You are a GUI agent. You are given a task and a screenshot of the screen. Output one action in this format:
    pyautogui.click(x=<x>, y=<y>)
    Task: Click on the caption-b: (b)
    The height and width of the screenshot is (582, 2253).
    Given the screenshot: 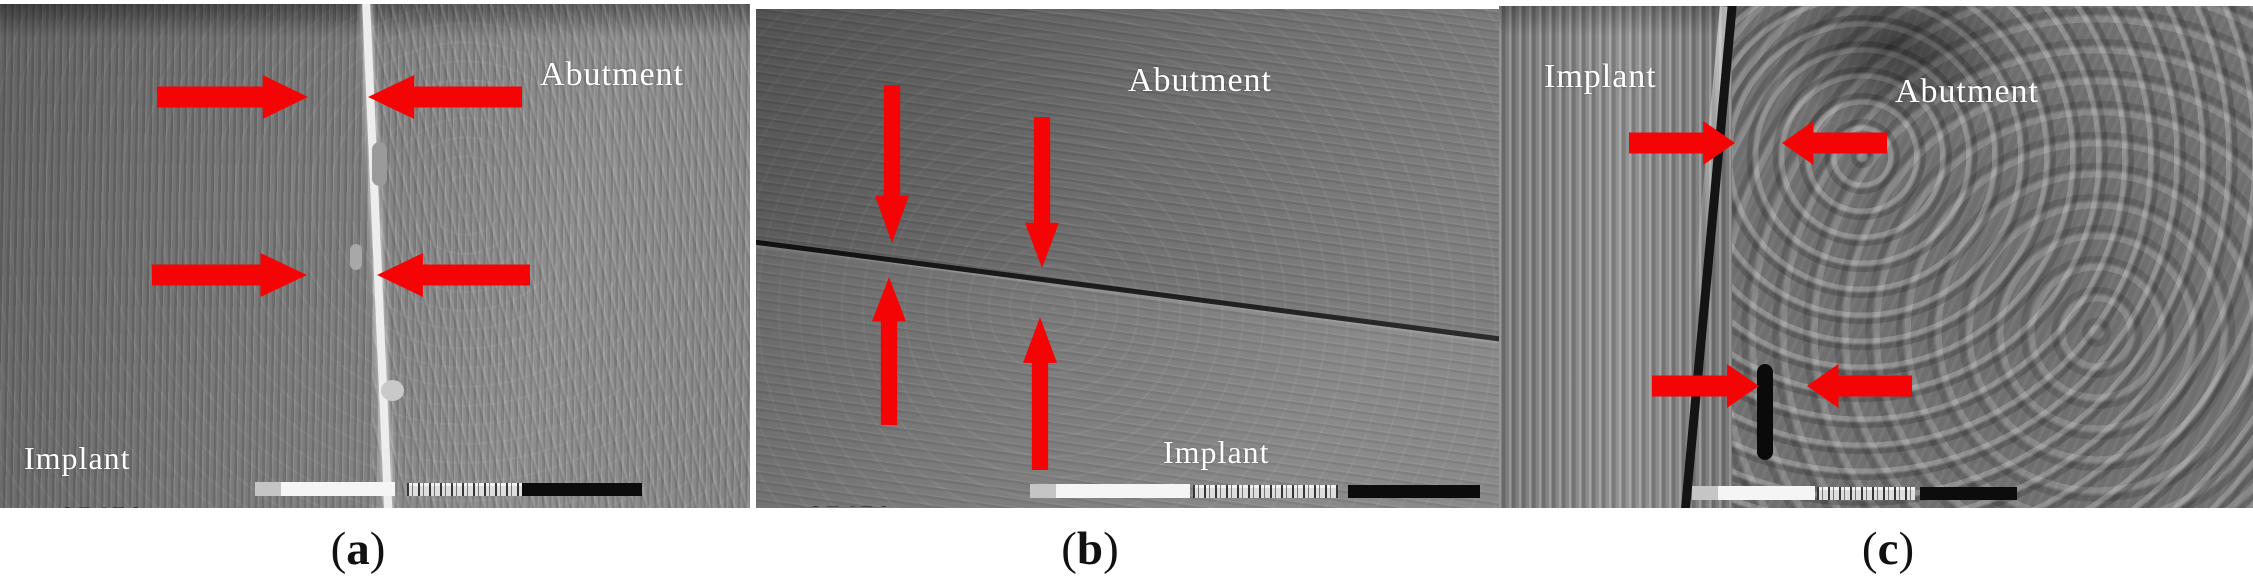 What is the action you would take?
    pyautogui.click(x=1090, y=549)
    